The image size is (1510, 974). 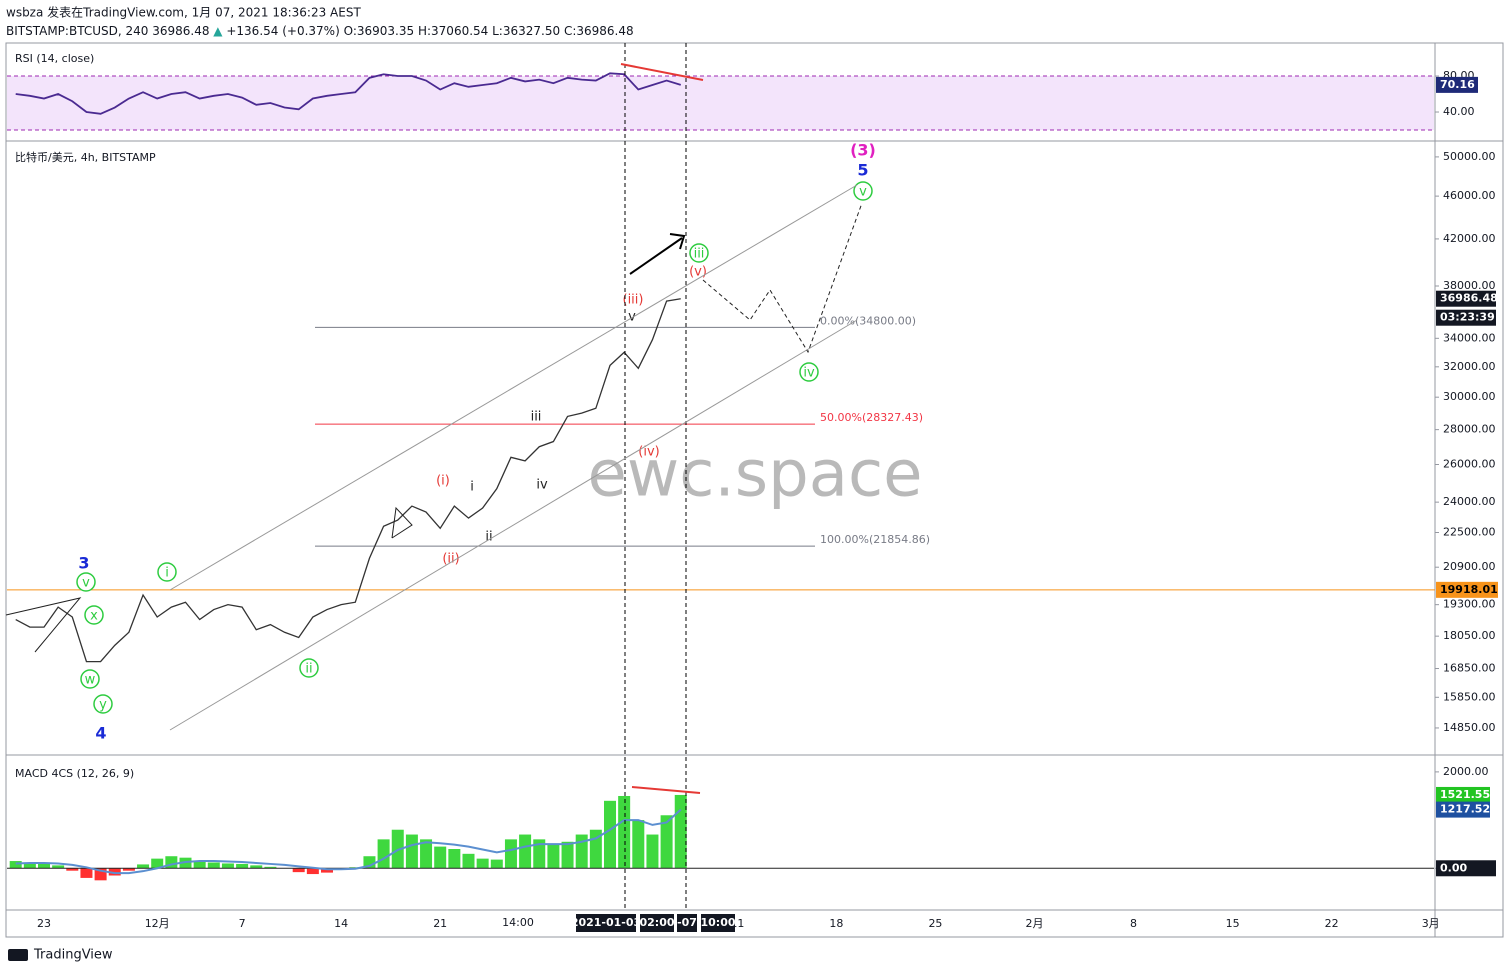 I want to click on countdown-bg, so click(x=1466, y=317).